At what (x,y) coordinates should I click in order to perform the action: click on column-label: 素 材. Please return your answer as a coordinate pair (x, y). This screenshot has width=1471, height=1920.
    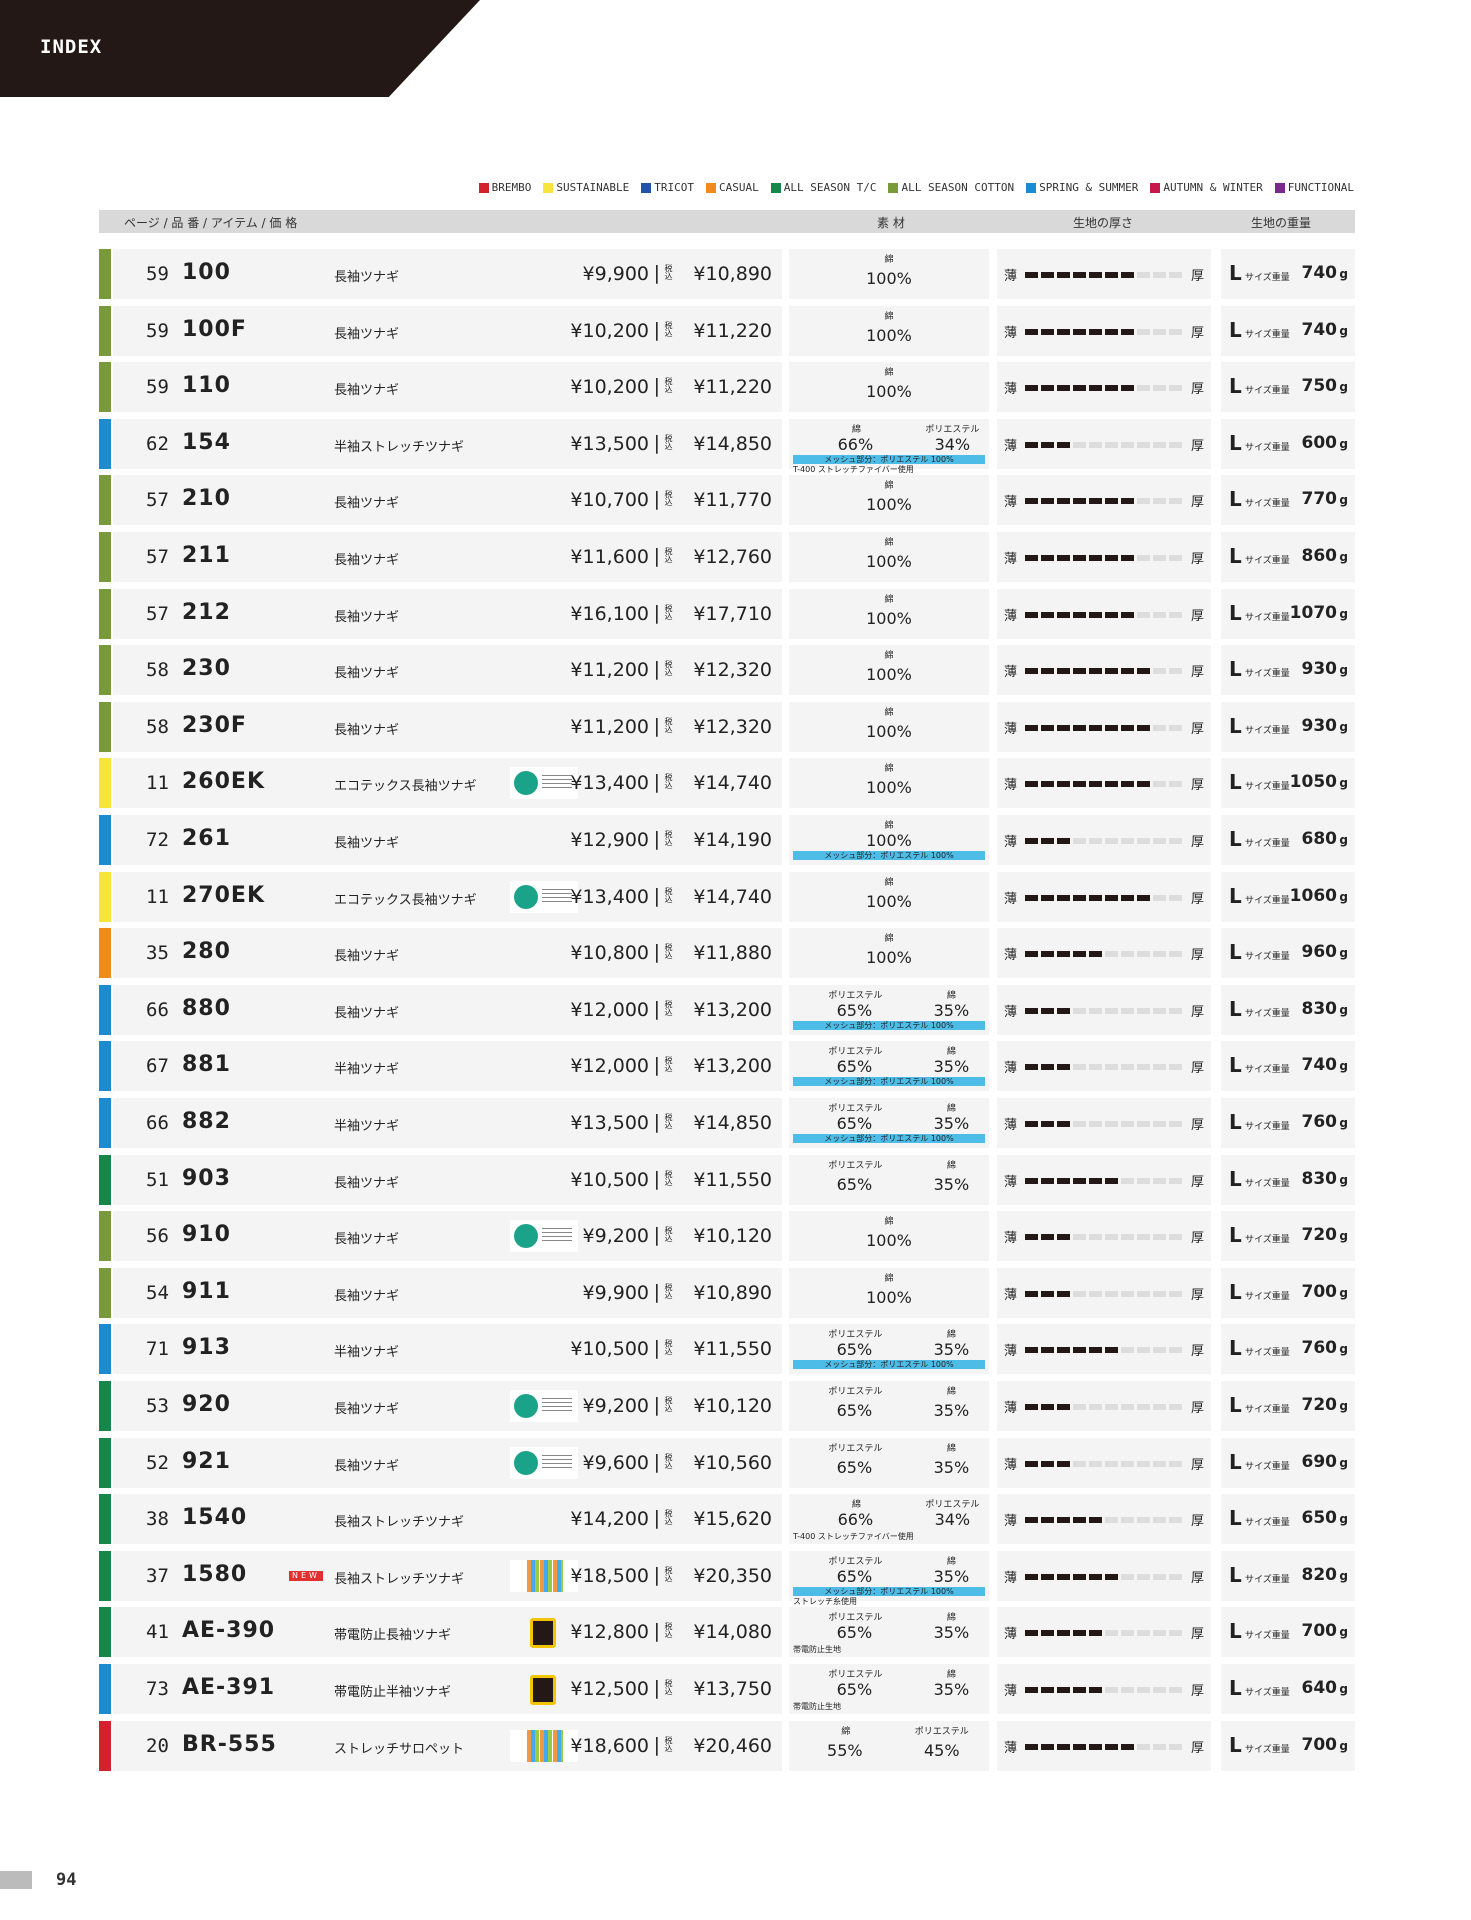
    Looking at the image, I should click on (891, 223).